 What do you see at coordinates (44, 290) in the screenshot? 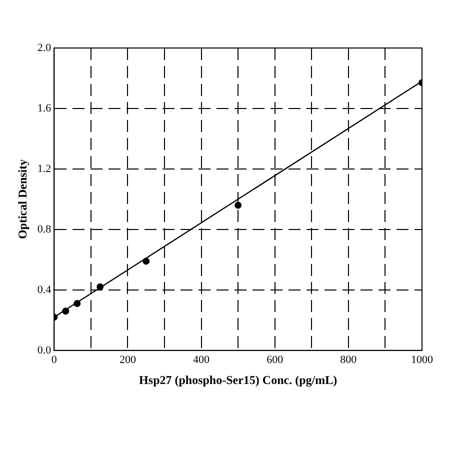
I see `y-tick-label: 0.4` at bounding box center [44, 290].